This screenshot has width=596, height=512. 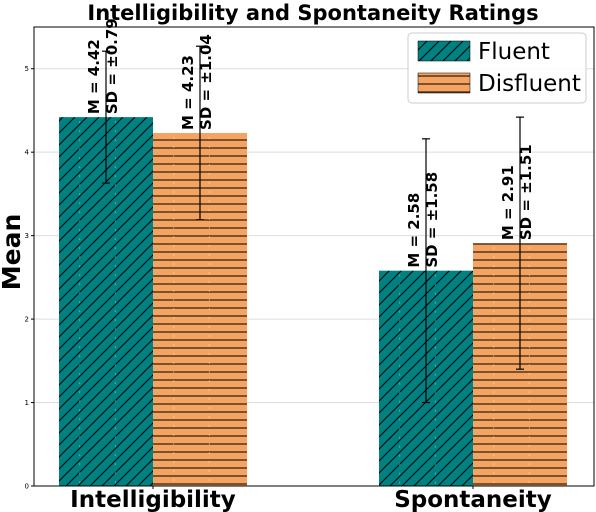 I want to click on x-tick-label: Intelligibility, so click(x=153, y=499).